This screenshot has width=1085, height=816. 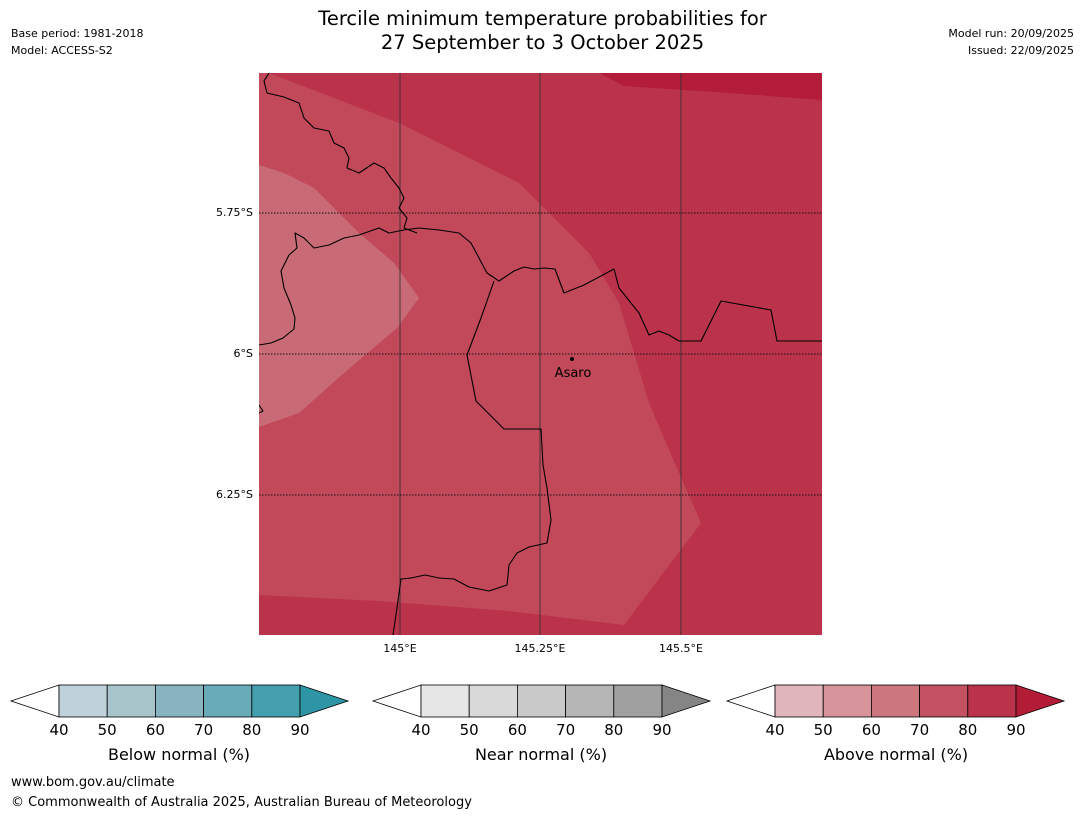 I want to click on lon-label-145-25: 145.25°E, so click(x=540, y=648).